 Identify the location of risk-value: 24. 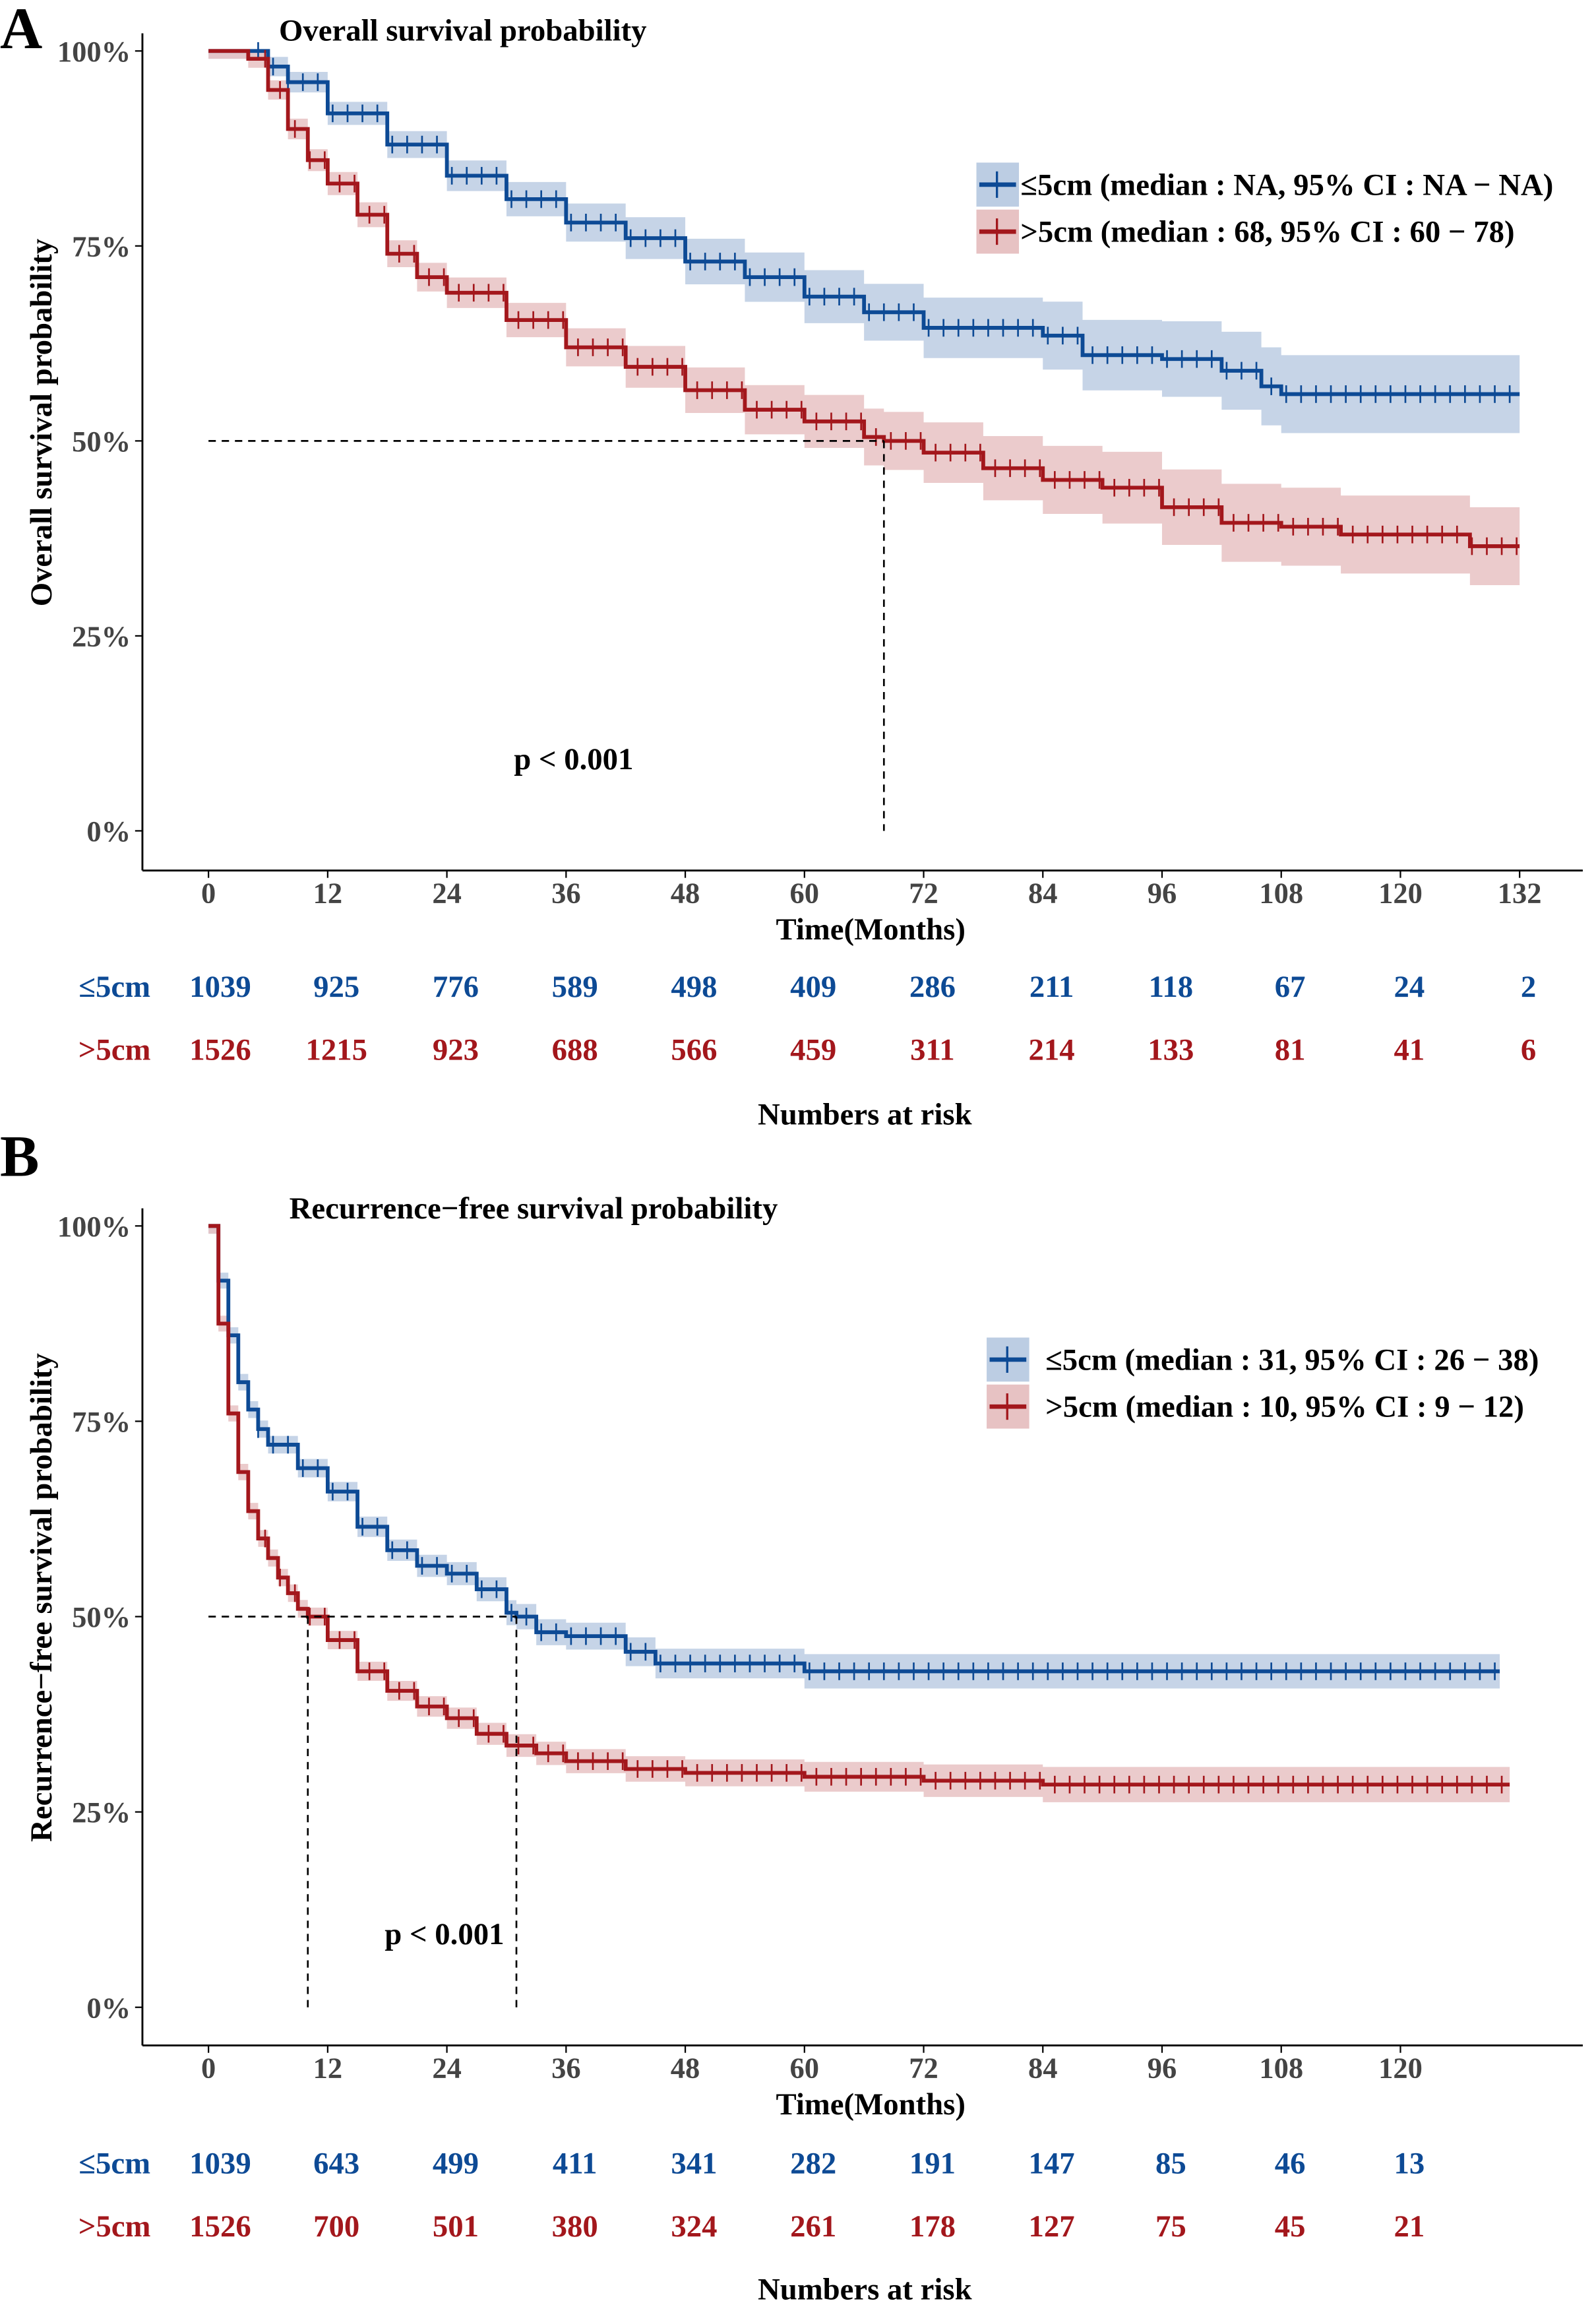
(1409, 987).